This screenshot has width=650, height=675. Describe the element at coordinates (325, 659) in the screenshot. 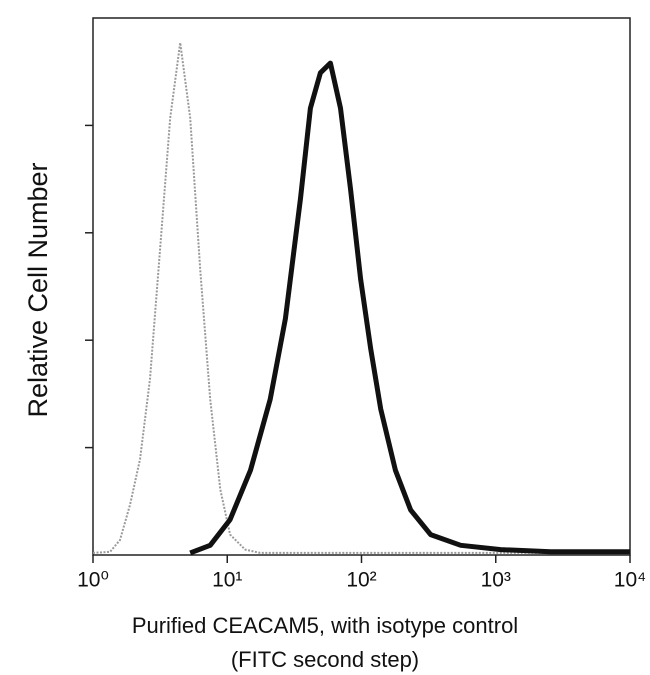

I see `x-axis-label: (FITC second step)` at that location.